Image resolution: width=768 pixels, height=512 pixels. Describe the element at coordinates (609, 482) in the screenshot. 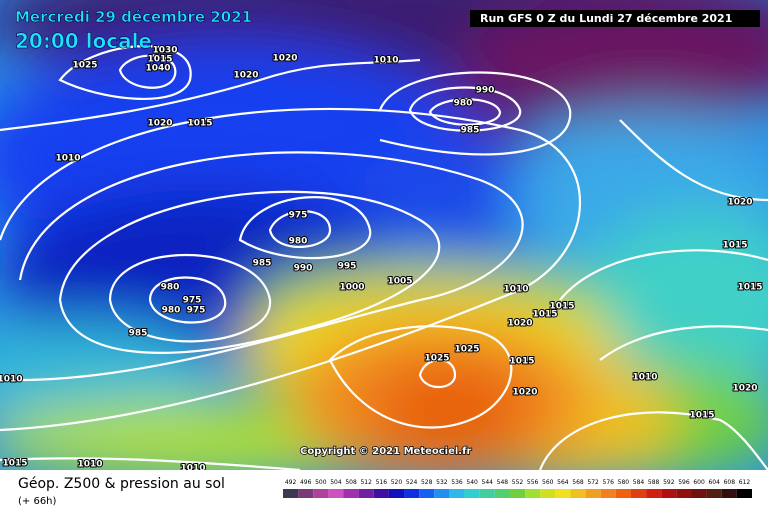

I see `legend-tick: 576` at that location.